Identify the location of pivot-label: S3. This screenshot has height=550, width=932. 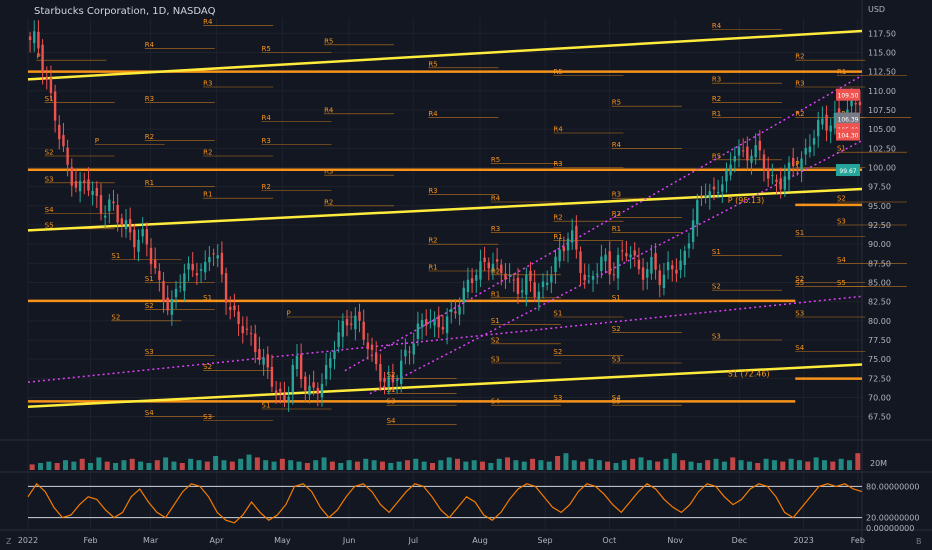
(841, 222).